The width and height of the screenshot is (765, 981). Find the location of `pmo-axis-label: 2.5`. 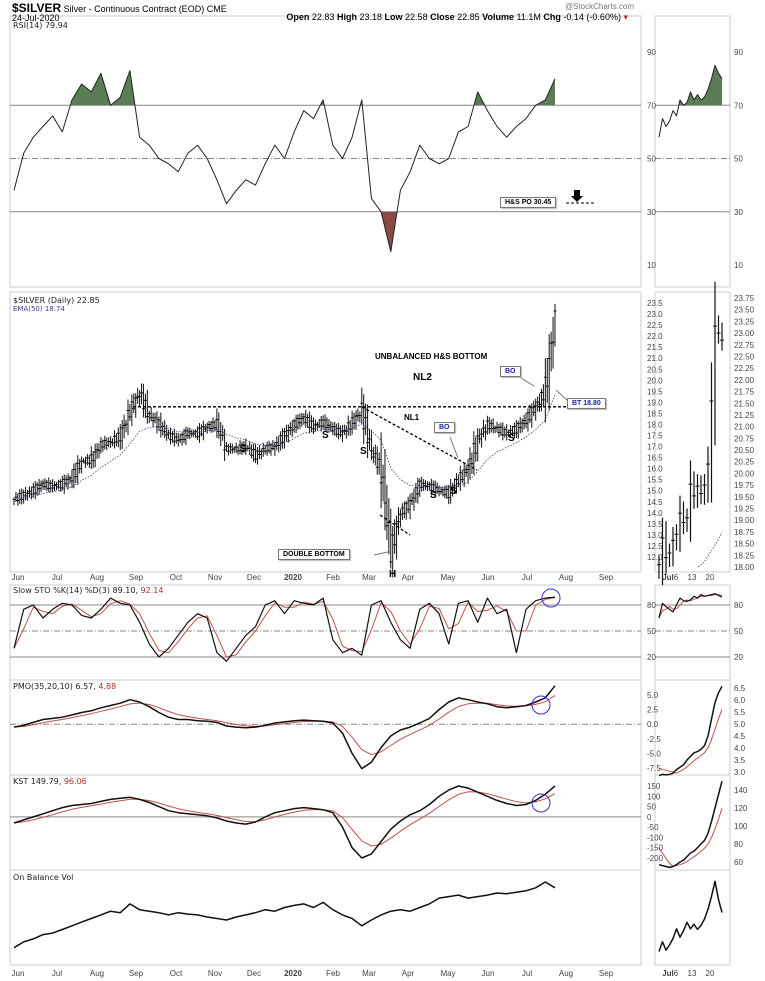

pmo-axis-label: 2.5 is located at coordinates (653, 710).